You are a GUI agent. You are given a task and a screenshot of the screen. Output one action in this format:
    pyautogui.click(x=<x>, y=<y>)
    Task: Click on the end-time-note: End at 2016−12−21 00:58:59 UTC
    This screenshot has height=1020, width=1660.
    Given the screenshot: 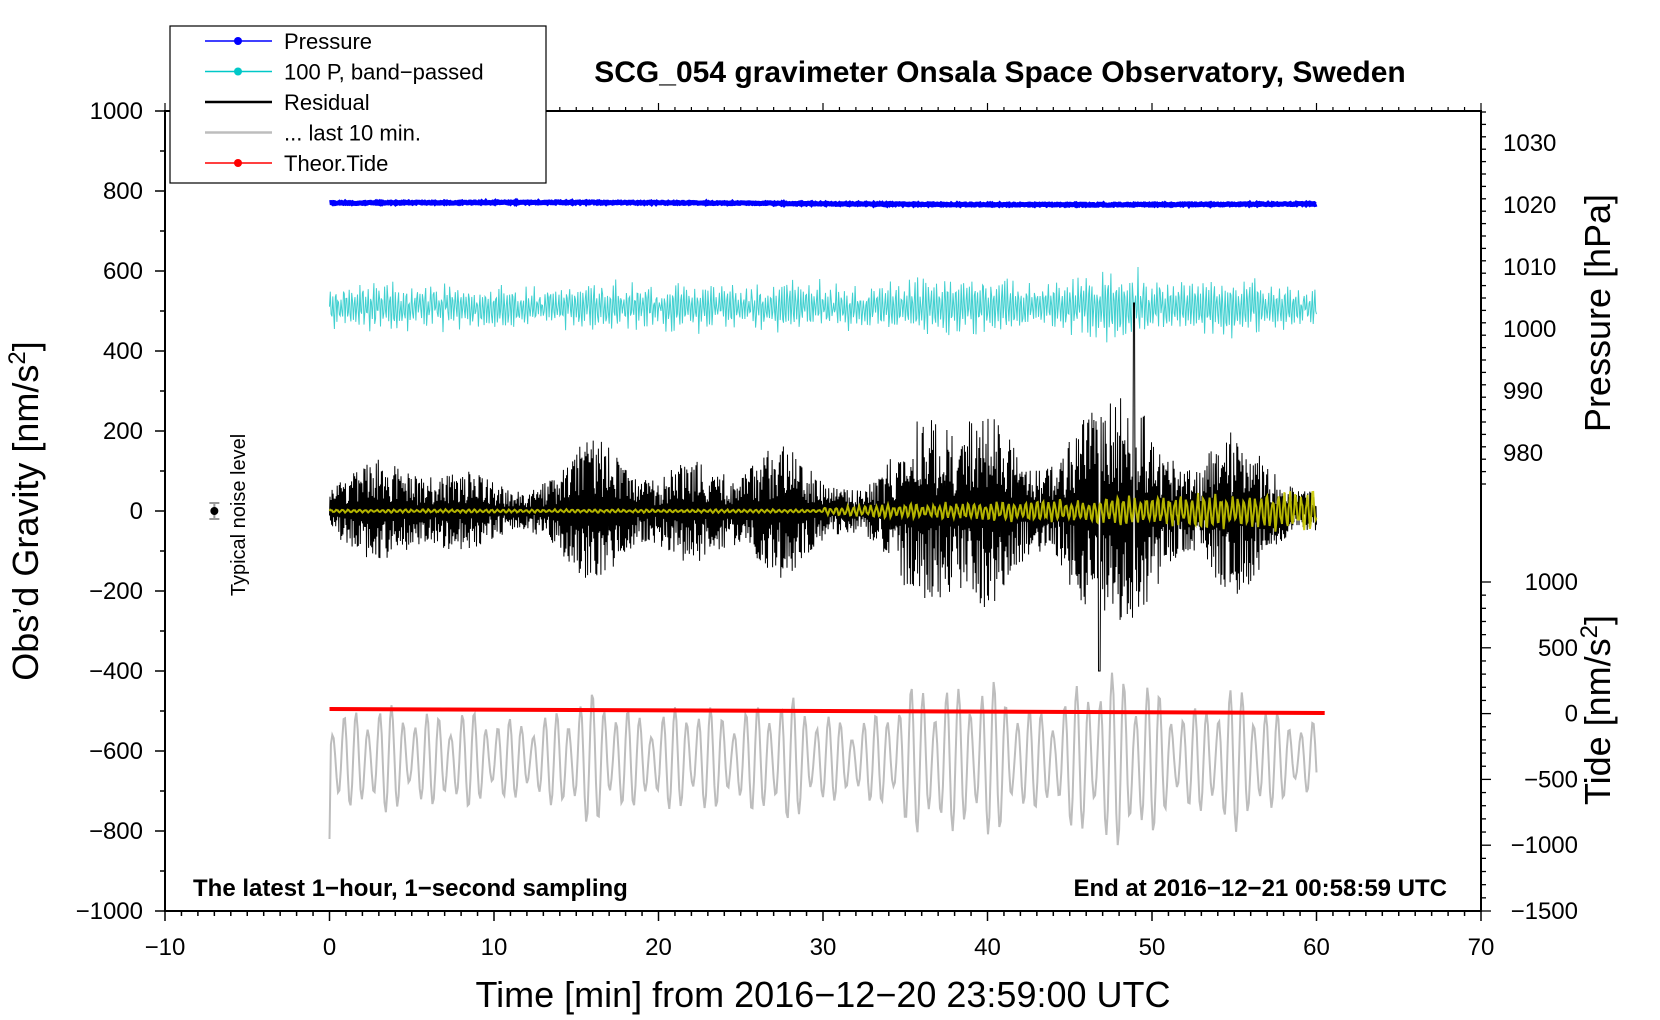 What is the action you would take?
    pyautogui.click(x=1260, y=888)
    